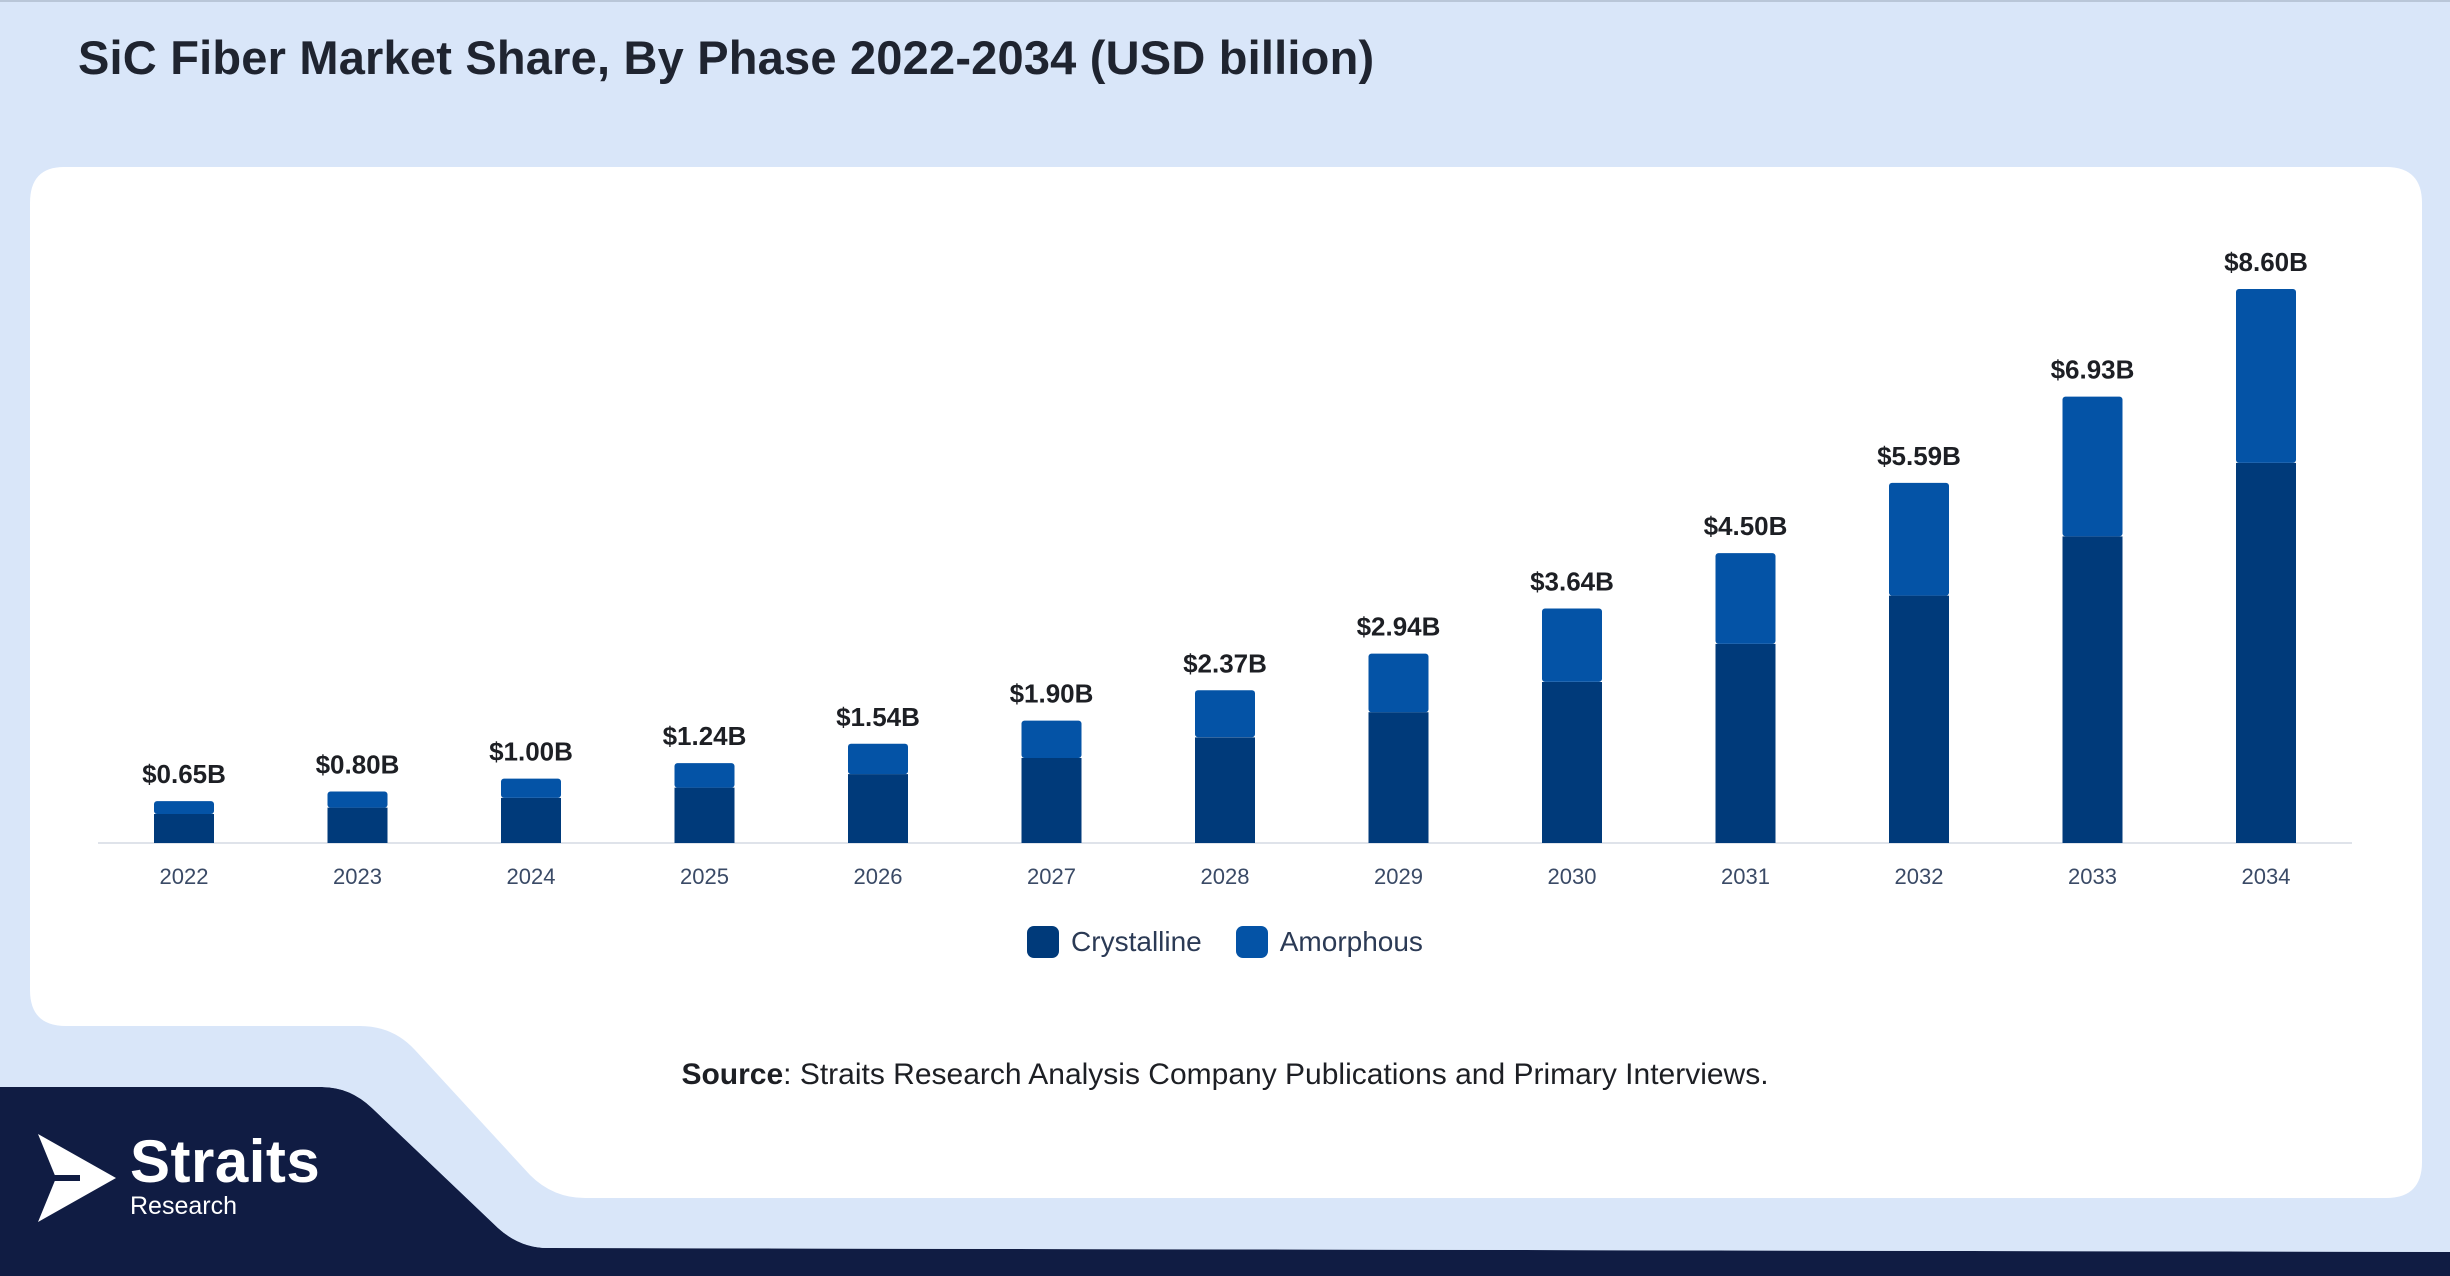 This screenshot has width=2450, height=1276. What do you see at coordinates (1225, 663) in the screenshot?
I see `data-label-2028: $2.37B` at bounding box center [1225, 663].